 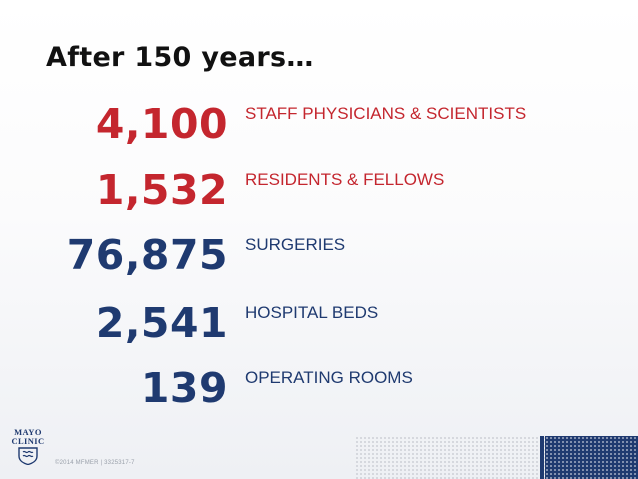 I want to click on stat-row-operating-rooms: 139 OPERATING ROOMS, so click(x=319, y=396).